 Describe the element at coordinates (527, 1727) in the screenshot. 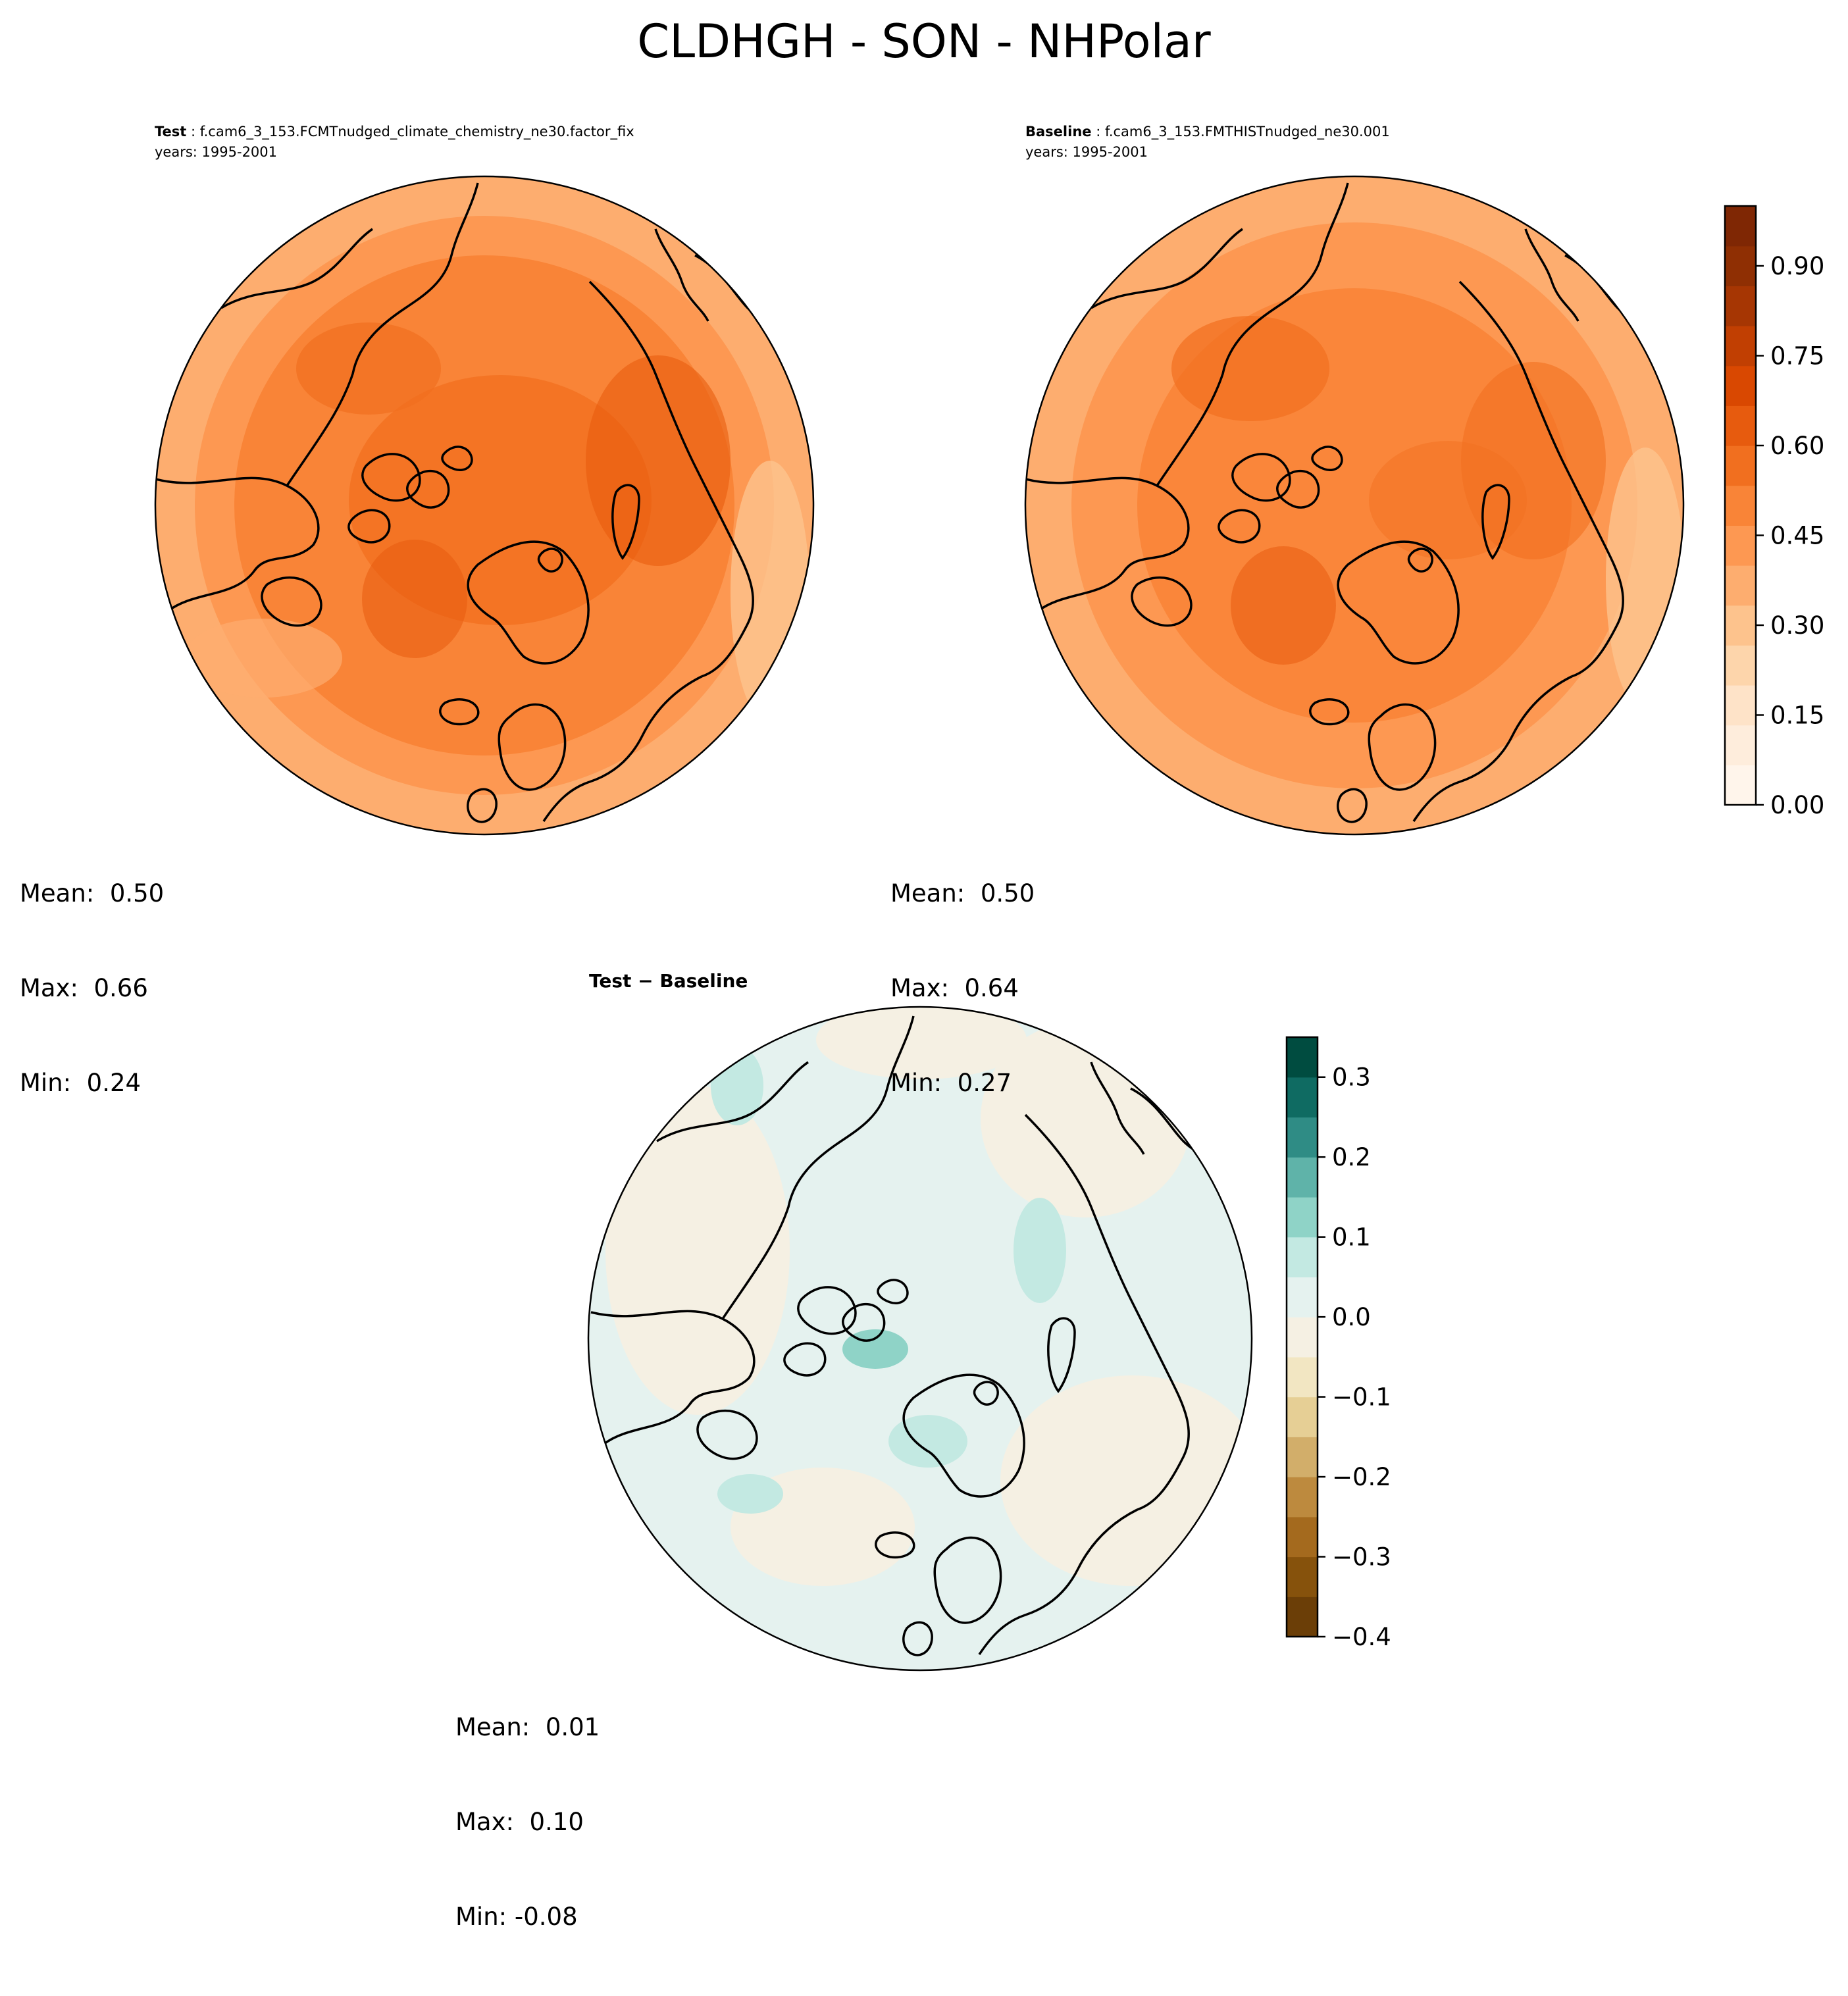

I see `difference-mean: Mean: 0.01` at that location.